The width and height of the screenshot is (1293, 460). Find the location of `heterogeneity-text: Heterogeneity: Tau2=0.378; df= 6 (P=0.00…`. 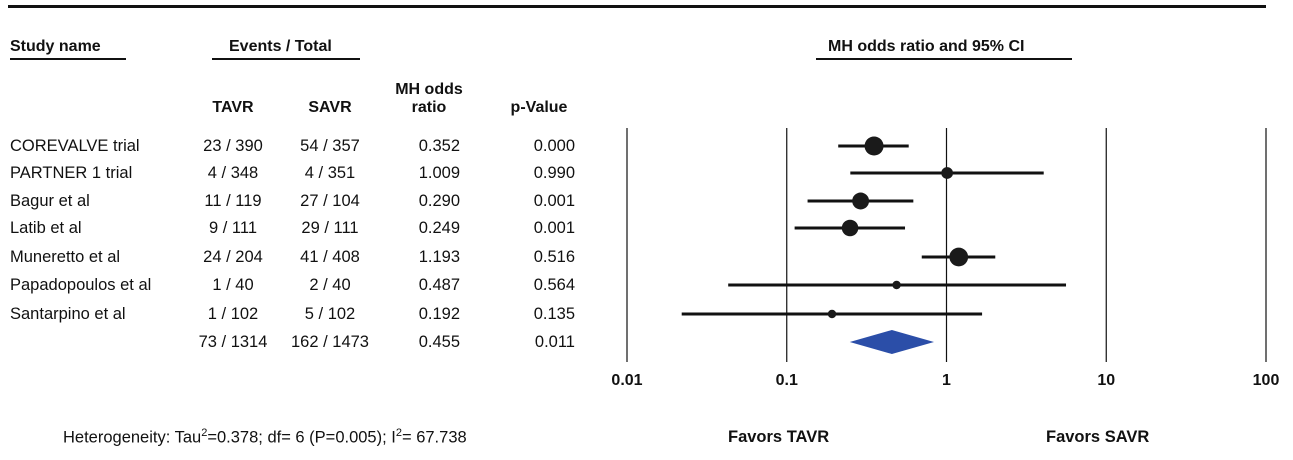

heterogeneity-text: Heterogeneity: Tau2=0.378; df= 6 (P=0.00… is located at coordinates (265, 437).